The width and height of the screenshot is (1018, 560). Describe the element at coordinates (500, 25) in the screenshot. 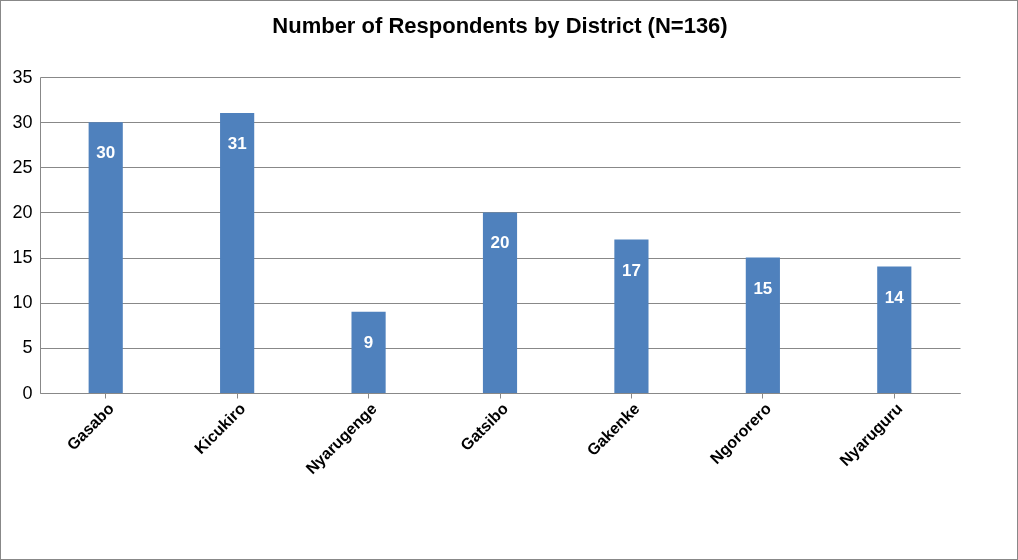

I see `chart-title: Number of Respondents by District (N=136)` at that location.